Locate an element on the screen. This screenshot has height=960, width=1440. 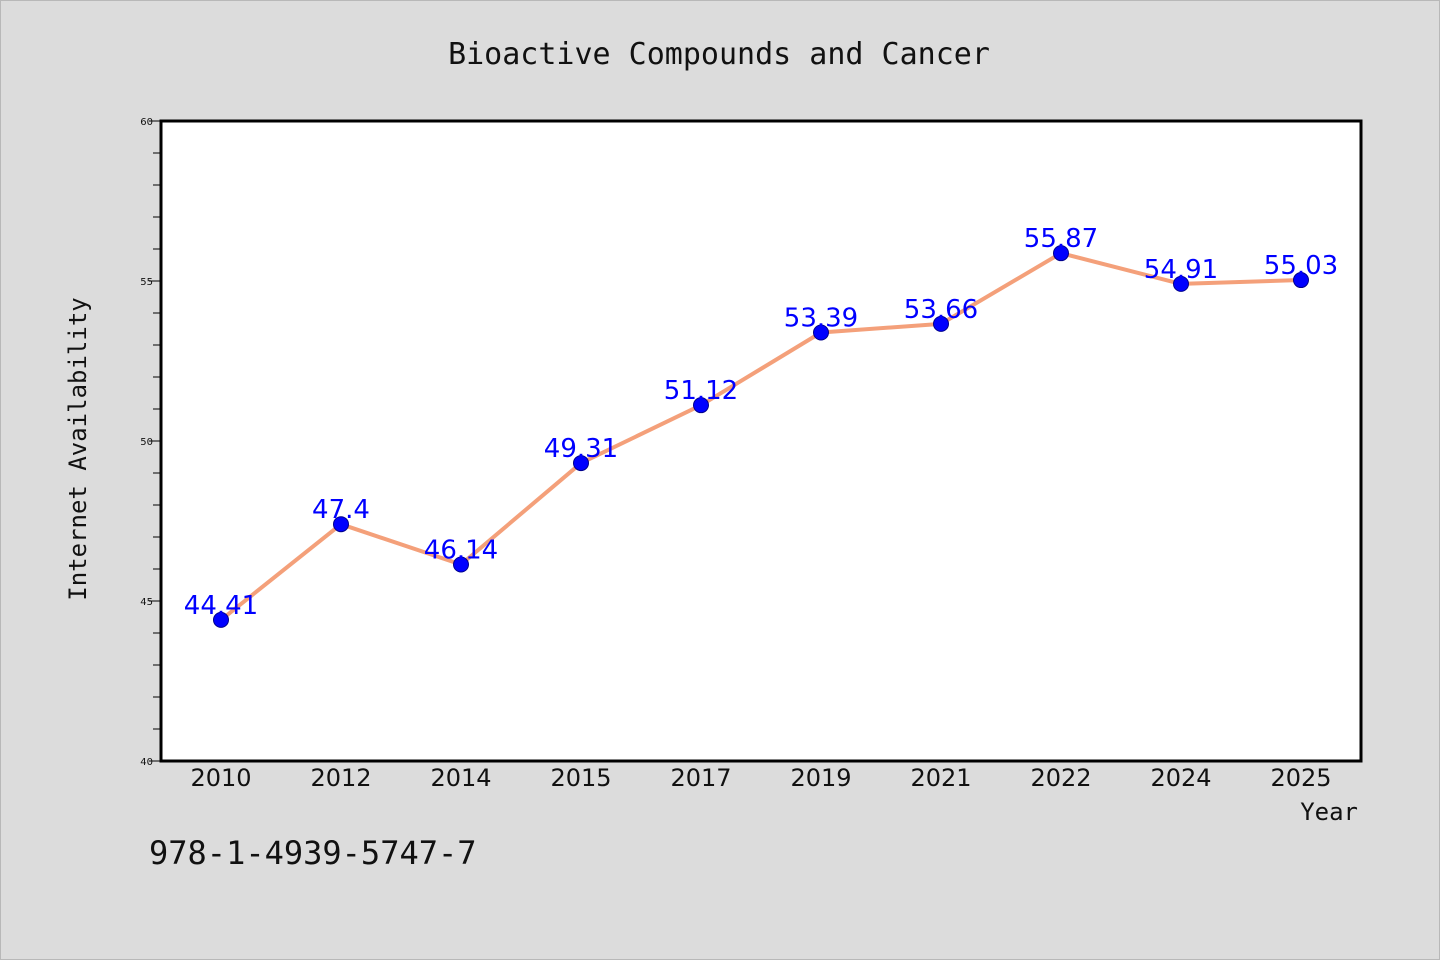
y-tick-label: 60 is located at coordinates (146, 122).